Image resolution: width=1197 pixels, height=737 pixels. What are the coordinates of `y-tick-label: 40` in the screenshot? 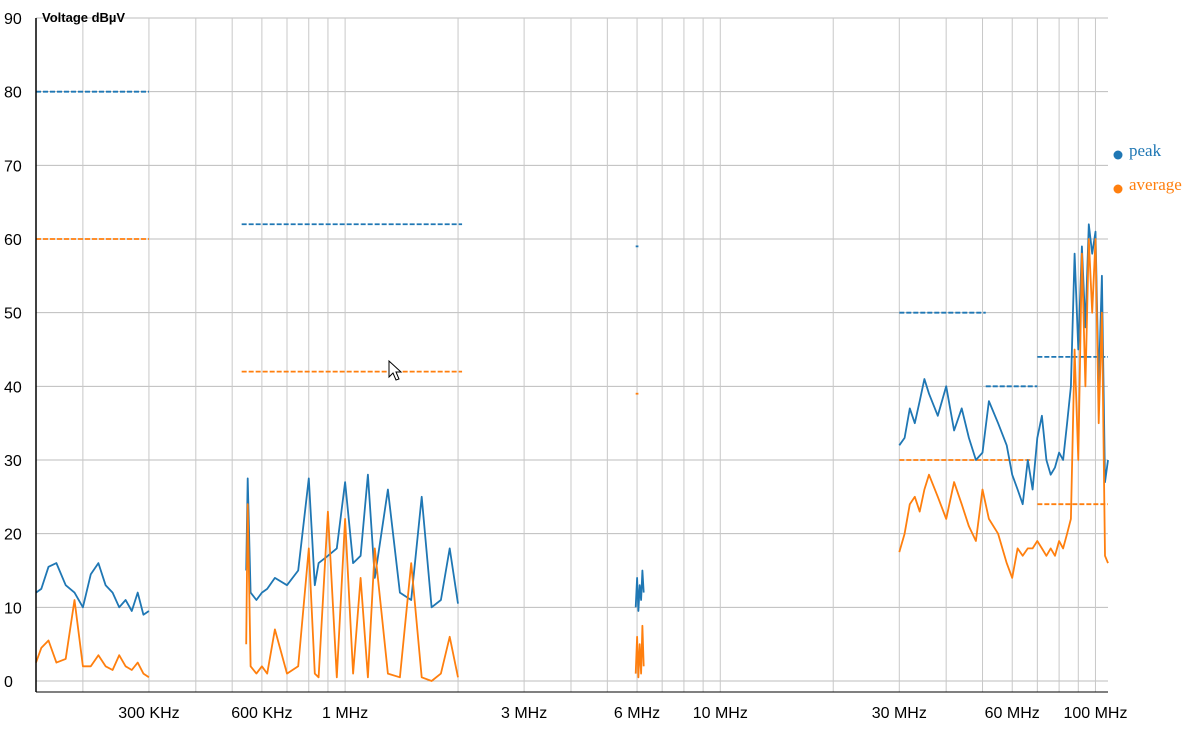 It's located at (13, 387).